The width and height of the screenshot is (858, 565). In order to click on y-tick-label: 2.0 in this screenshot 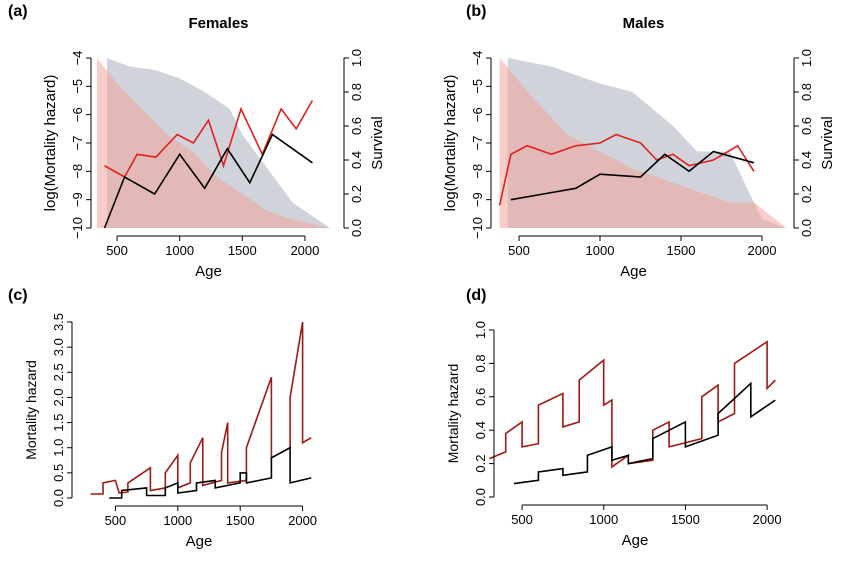, I will do `click(58, 397)`.